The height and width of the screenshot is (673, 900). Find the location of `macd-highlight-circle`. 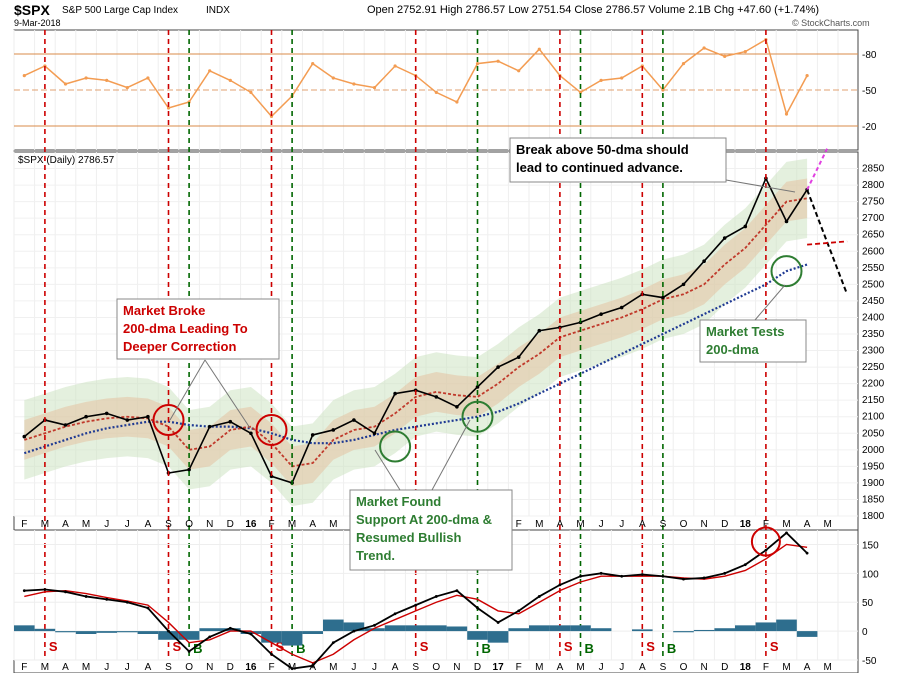

macd-highlight-circle is located at coordinates (765, 541).